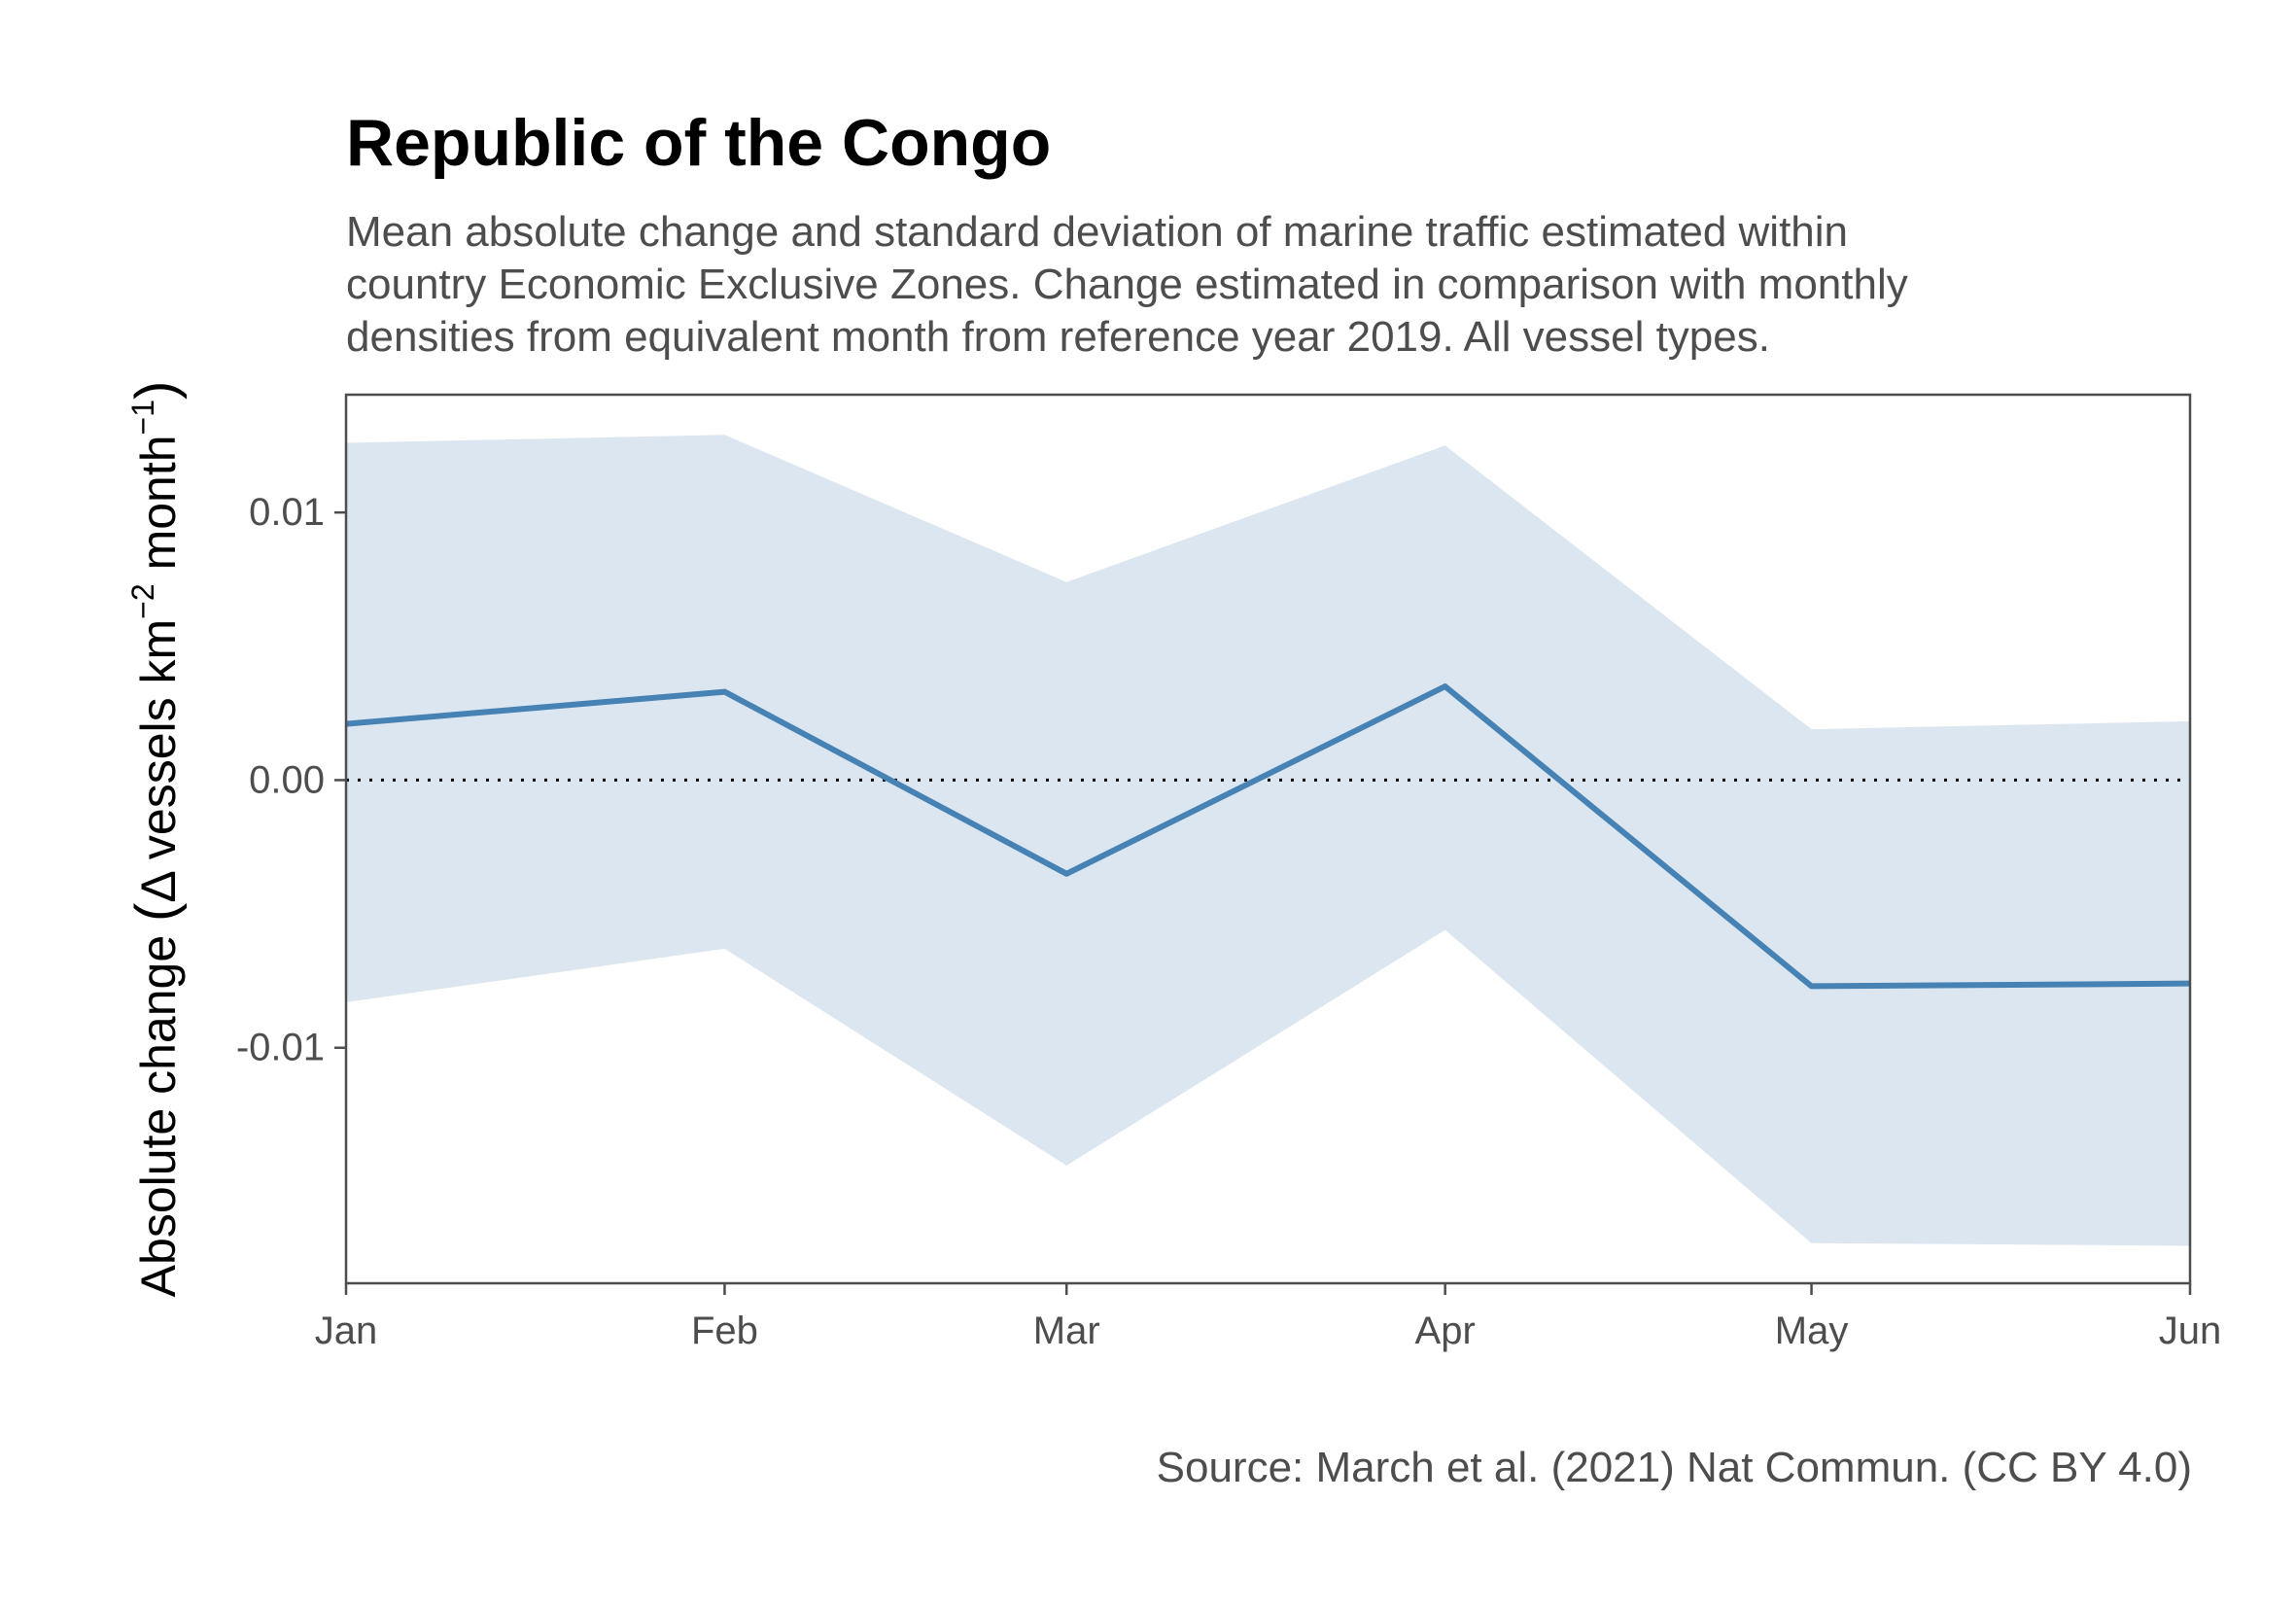 This screenshot has height=1607, width=2296. Describe the element at coordinates (287, 779) in the screenshot. I see `y-tick-label: 0.00` at that location.